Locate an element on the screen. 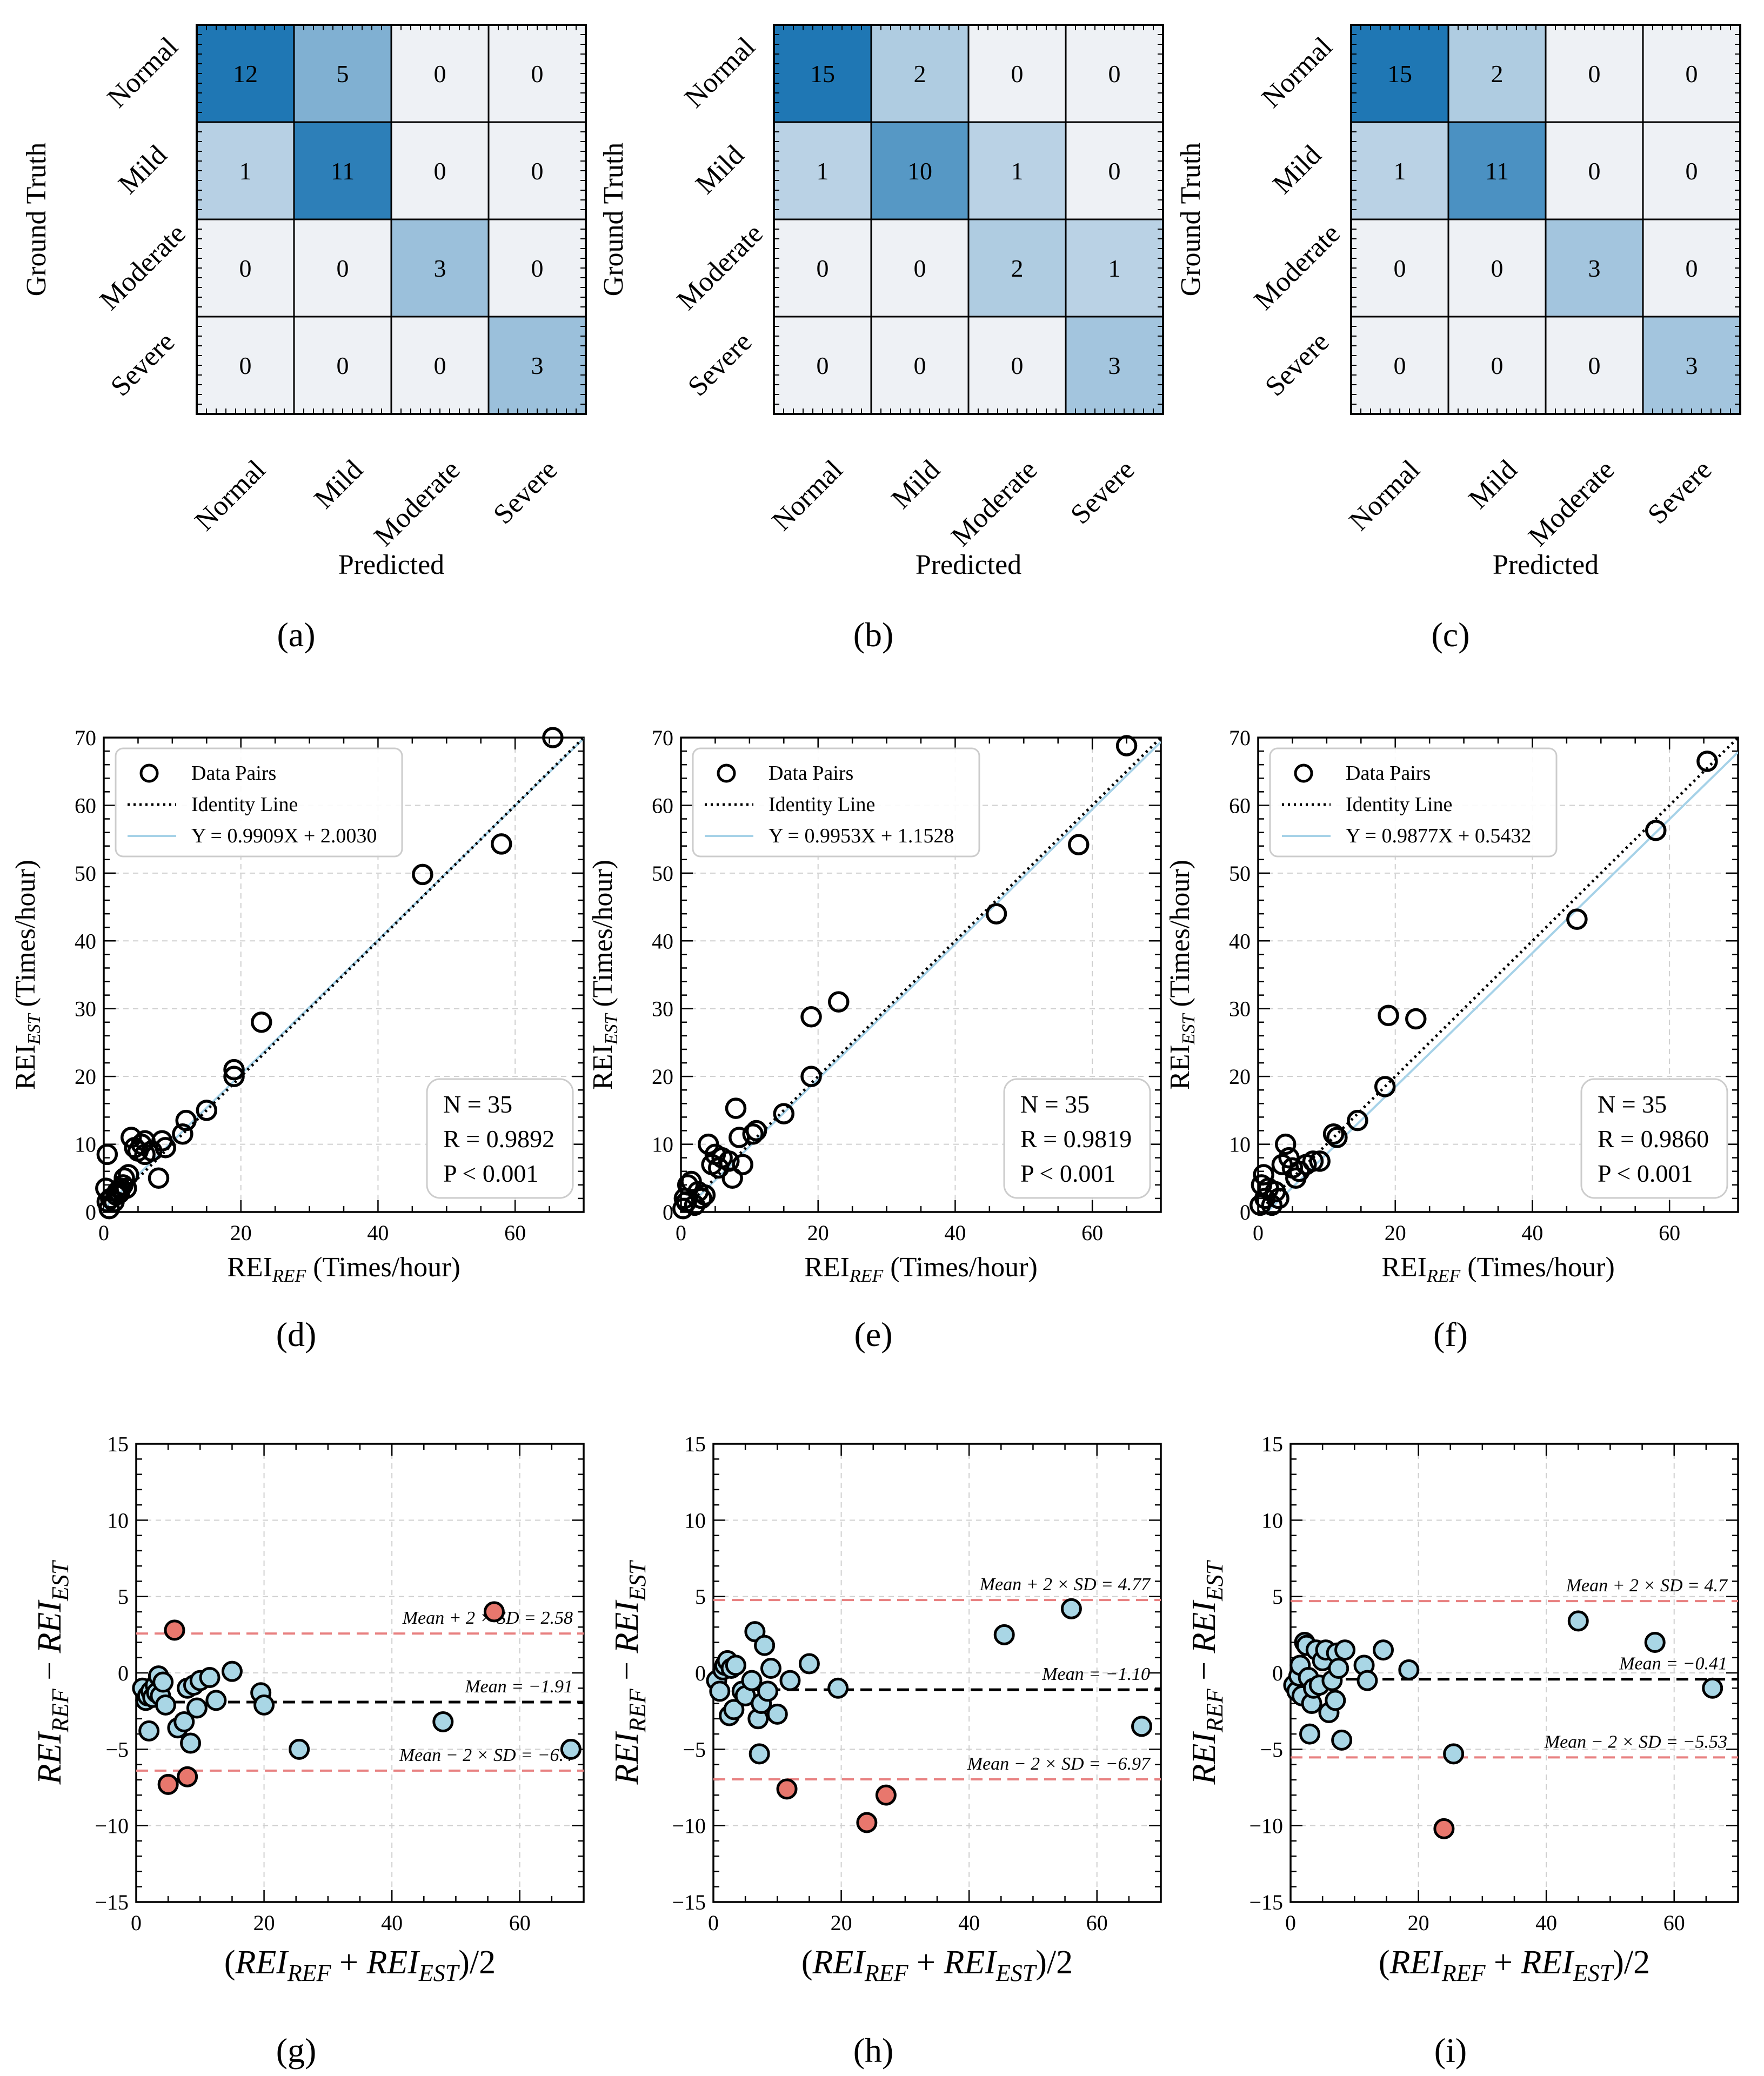 The image size is (1764, 2076). upper-limit-label: Mean + 2 × SD = 4.7 is located at coordinates (1647, 1586).